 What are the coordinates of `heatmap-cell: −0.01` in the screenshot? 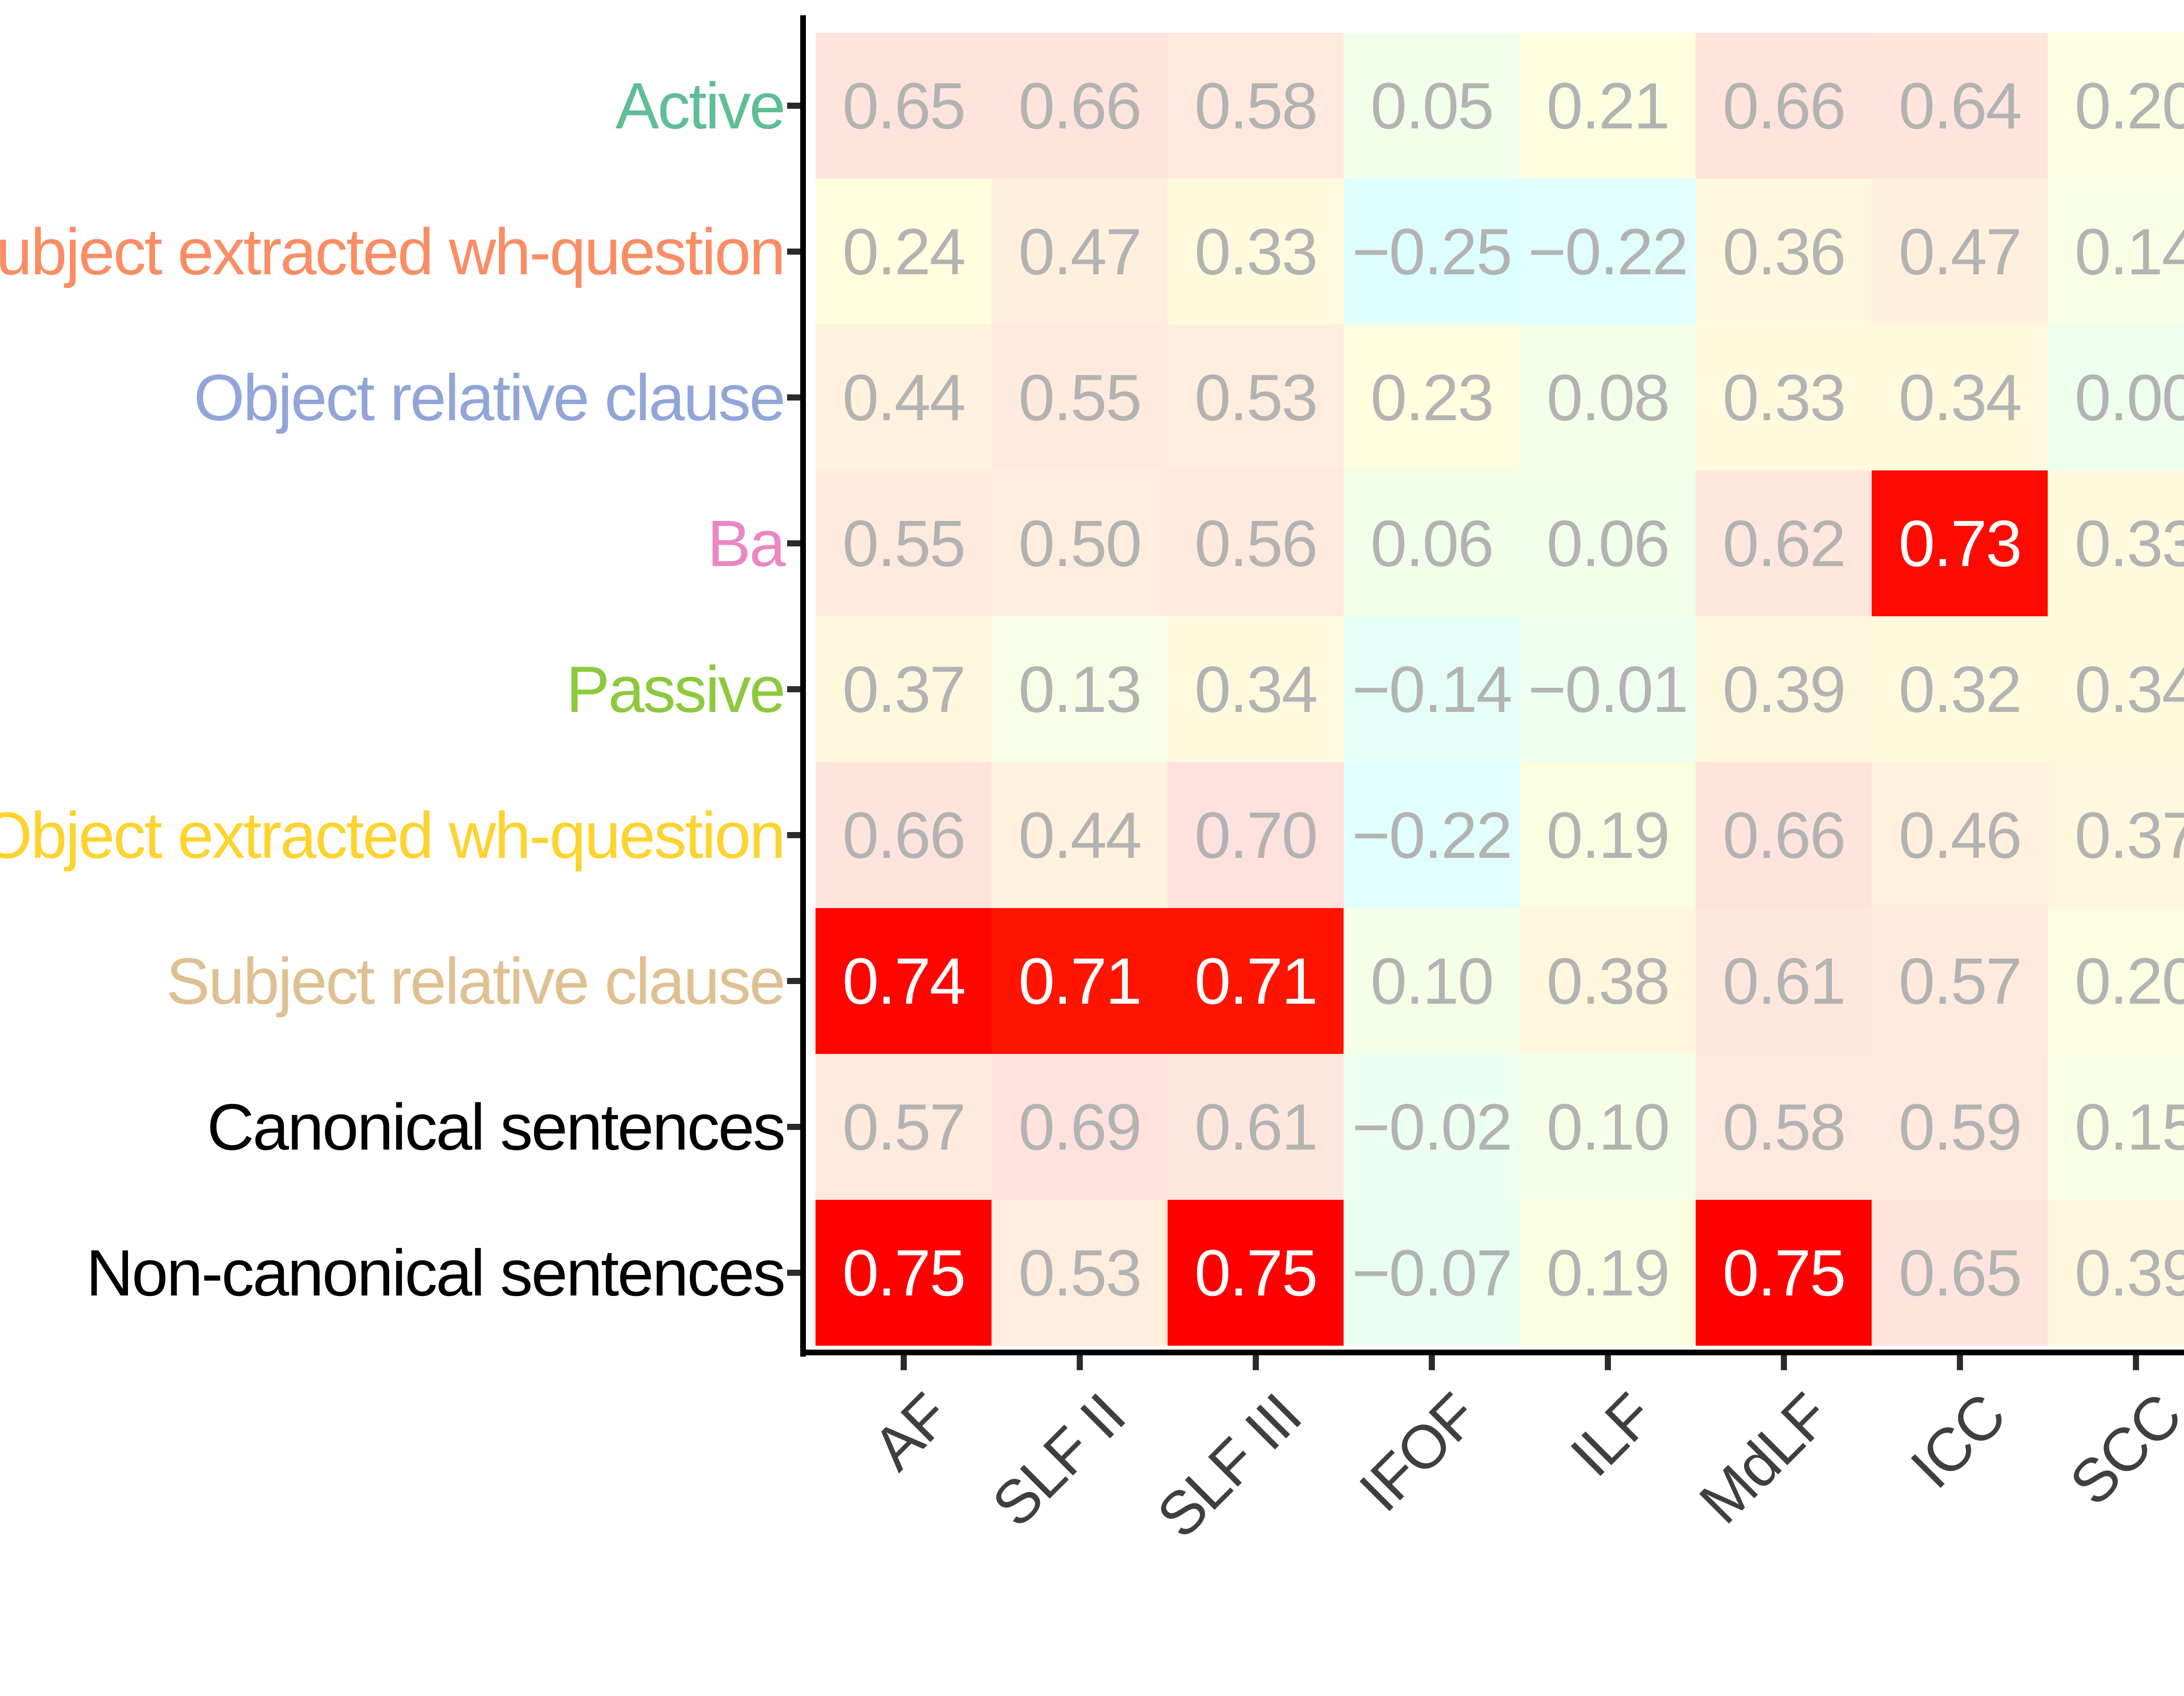 It's located at (1608, 689).